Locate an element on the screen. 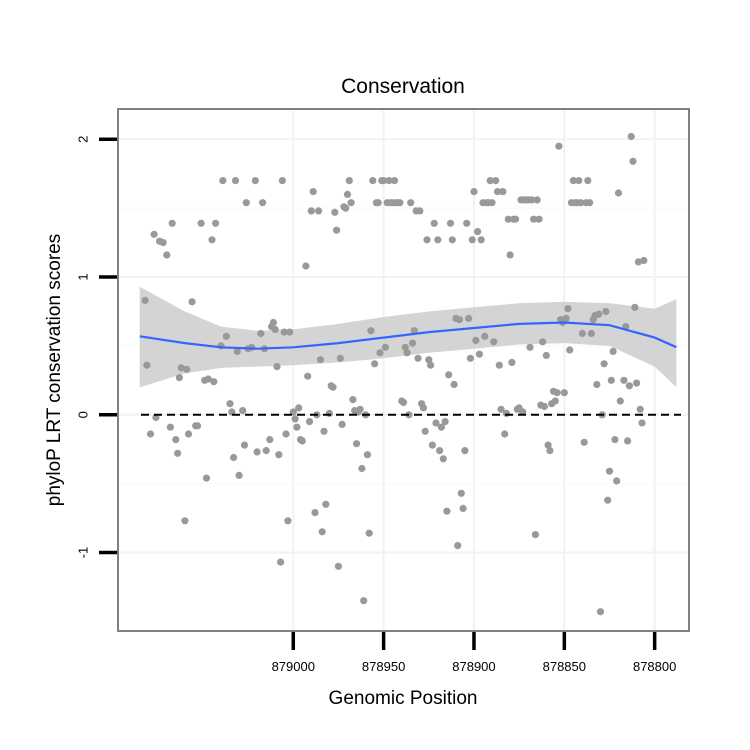 This screenshot has height=750, width=750. confidence-ribbon is located at coordinates (408, 337).